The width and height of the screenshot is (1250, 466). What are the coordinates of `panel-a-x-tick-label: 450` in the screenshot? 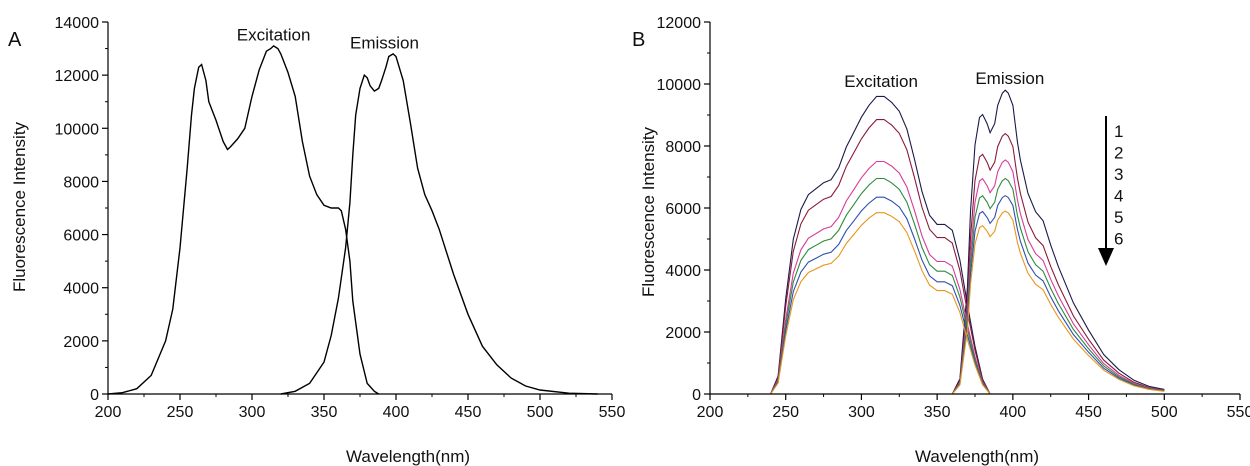 It's located at (468, 412).